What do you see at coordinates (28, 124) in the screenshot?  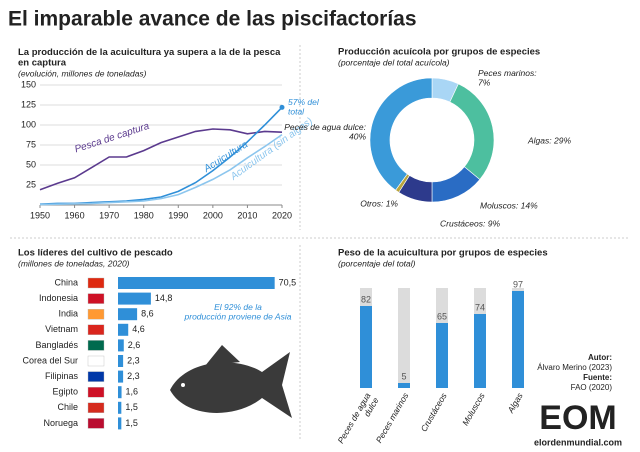 I see `y-tick-label: 100` at bounding box center [28, 124].